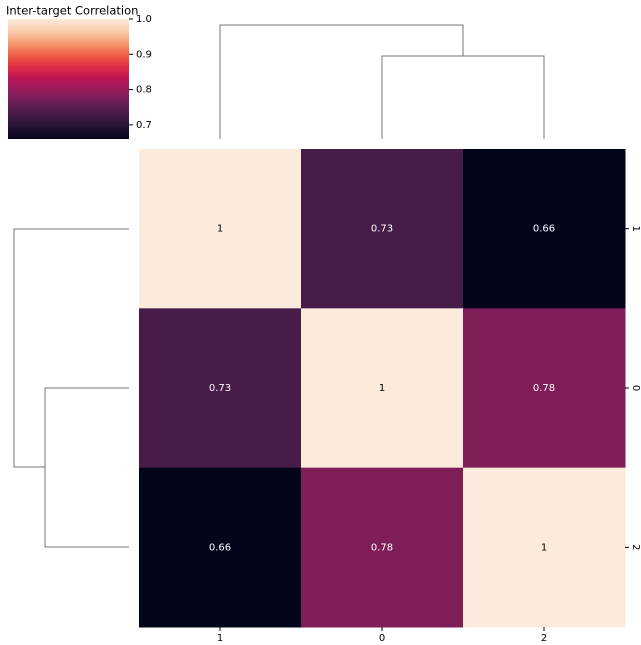 The width and height of the screenshot is (641, 645). Describe the element at coordinates (635, 547) in the screenshot. I see `y-tick-label: 2` at that location.